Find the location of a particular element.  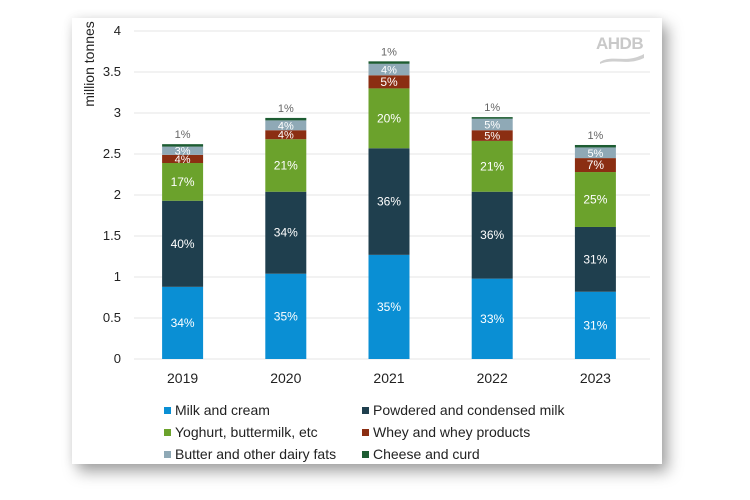

y-tick-label: 0.5 is located at coordinates (112, 317).